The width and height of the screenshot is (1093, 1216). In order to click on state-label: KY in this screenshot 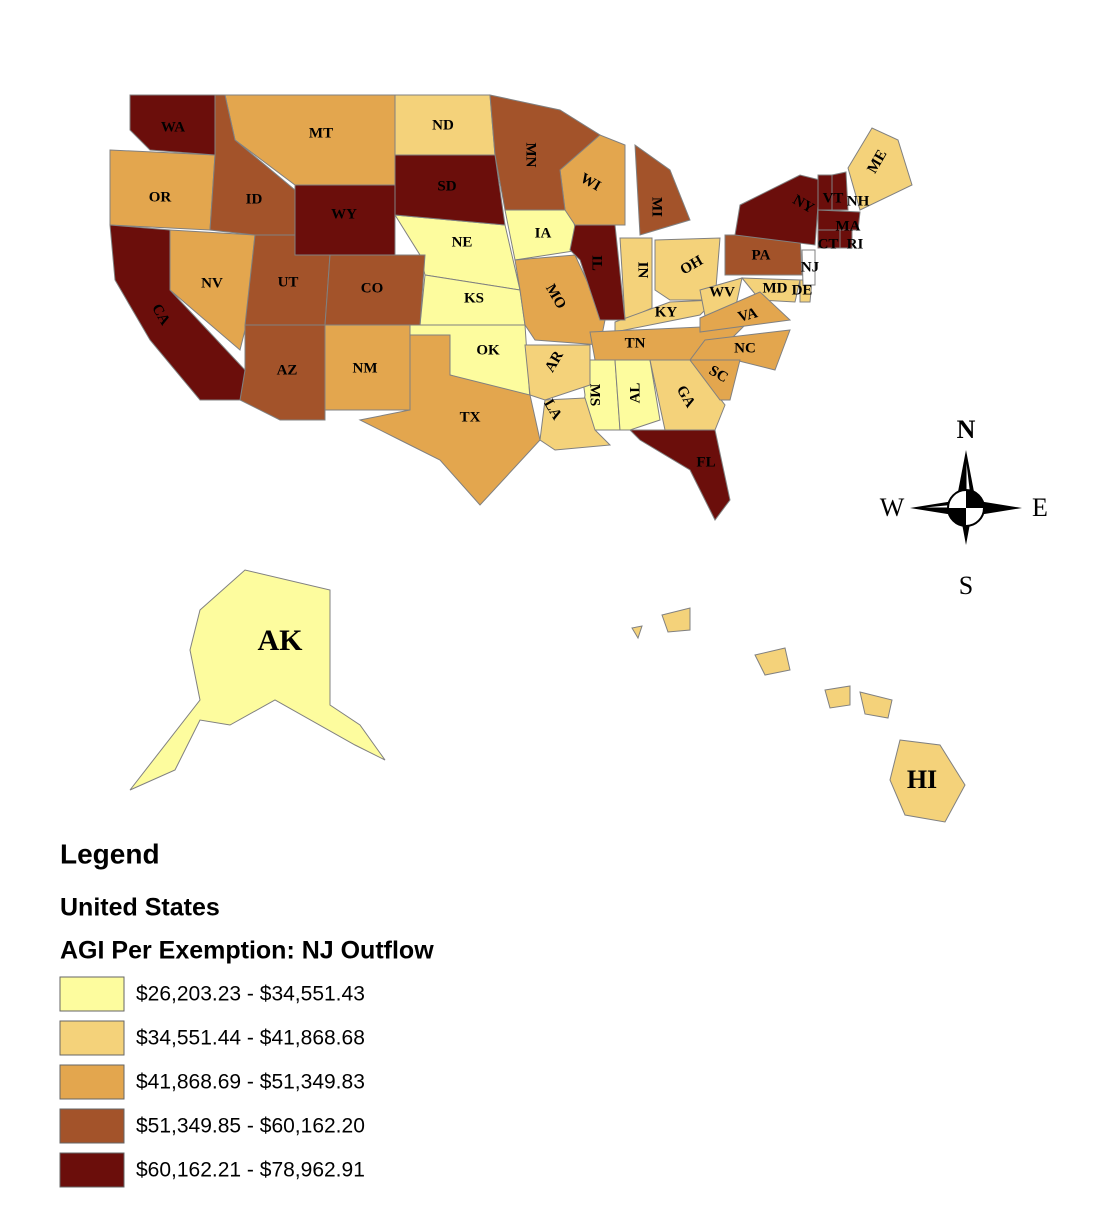, I will do `click(666, 312)`.